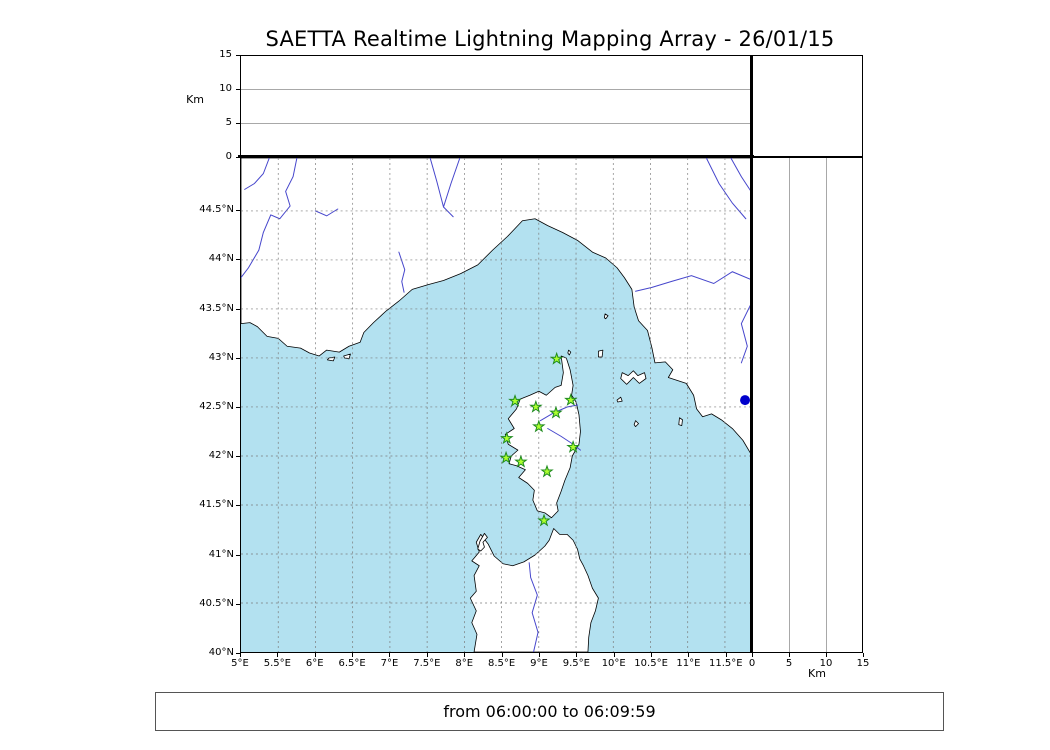  Describe the element at coordinates (352, 663) in the screenshot. I see `lon-tick-label: 6.5°E` at that location.